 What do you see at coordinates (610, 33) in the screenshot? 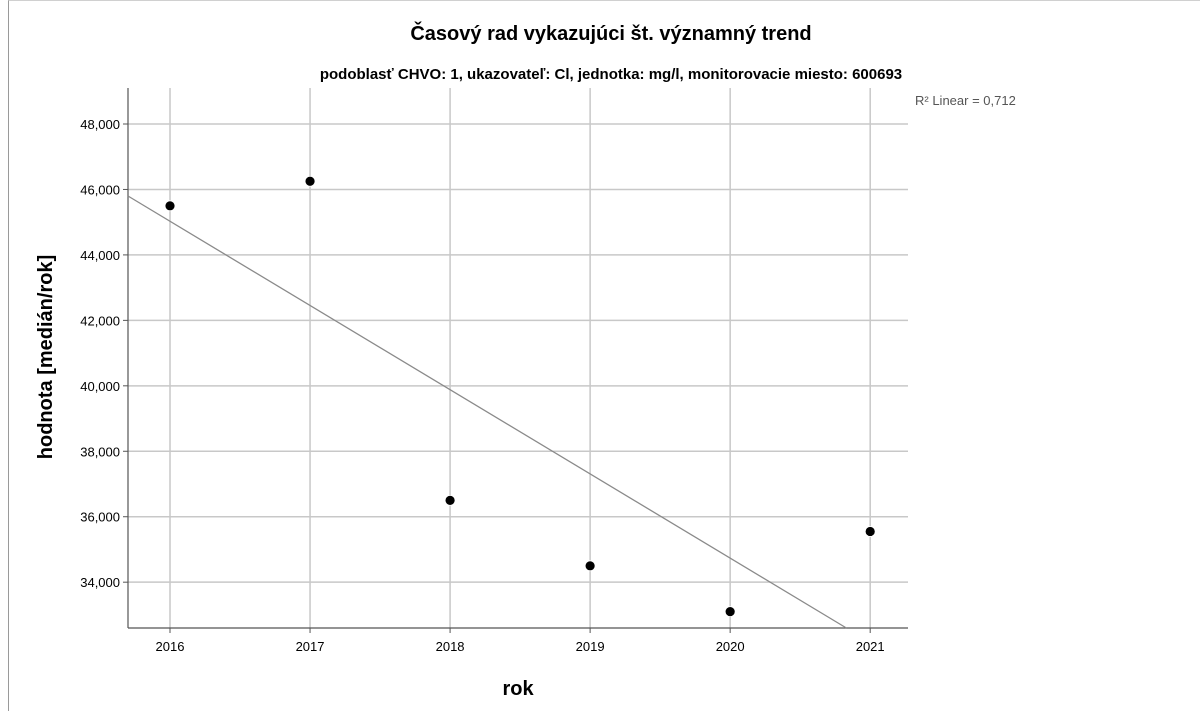
I see `chart-title: Časový rad vykazujúci št. významný trend` at bounding box center [610, 33].